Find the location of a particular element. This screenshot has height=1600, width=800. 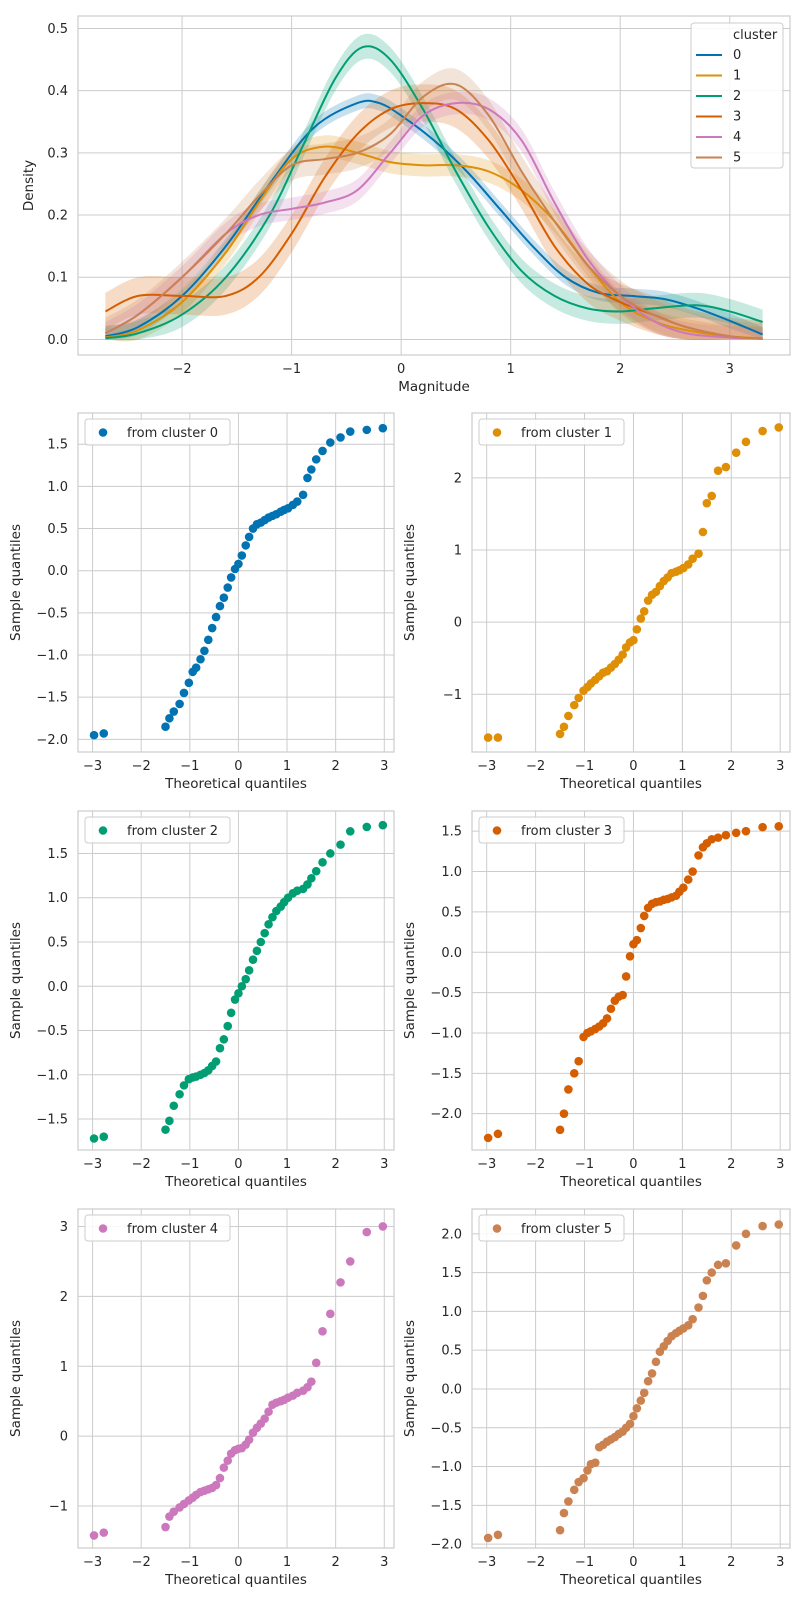

legend: from cluster 5 is located at coordinates (551, 1228).